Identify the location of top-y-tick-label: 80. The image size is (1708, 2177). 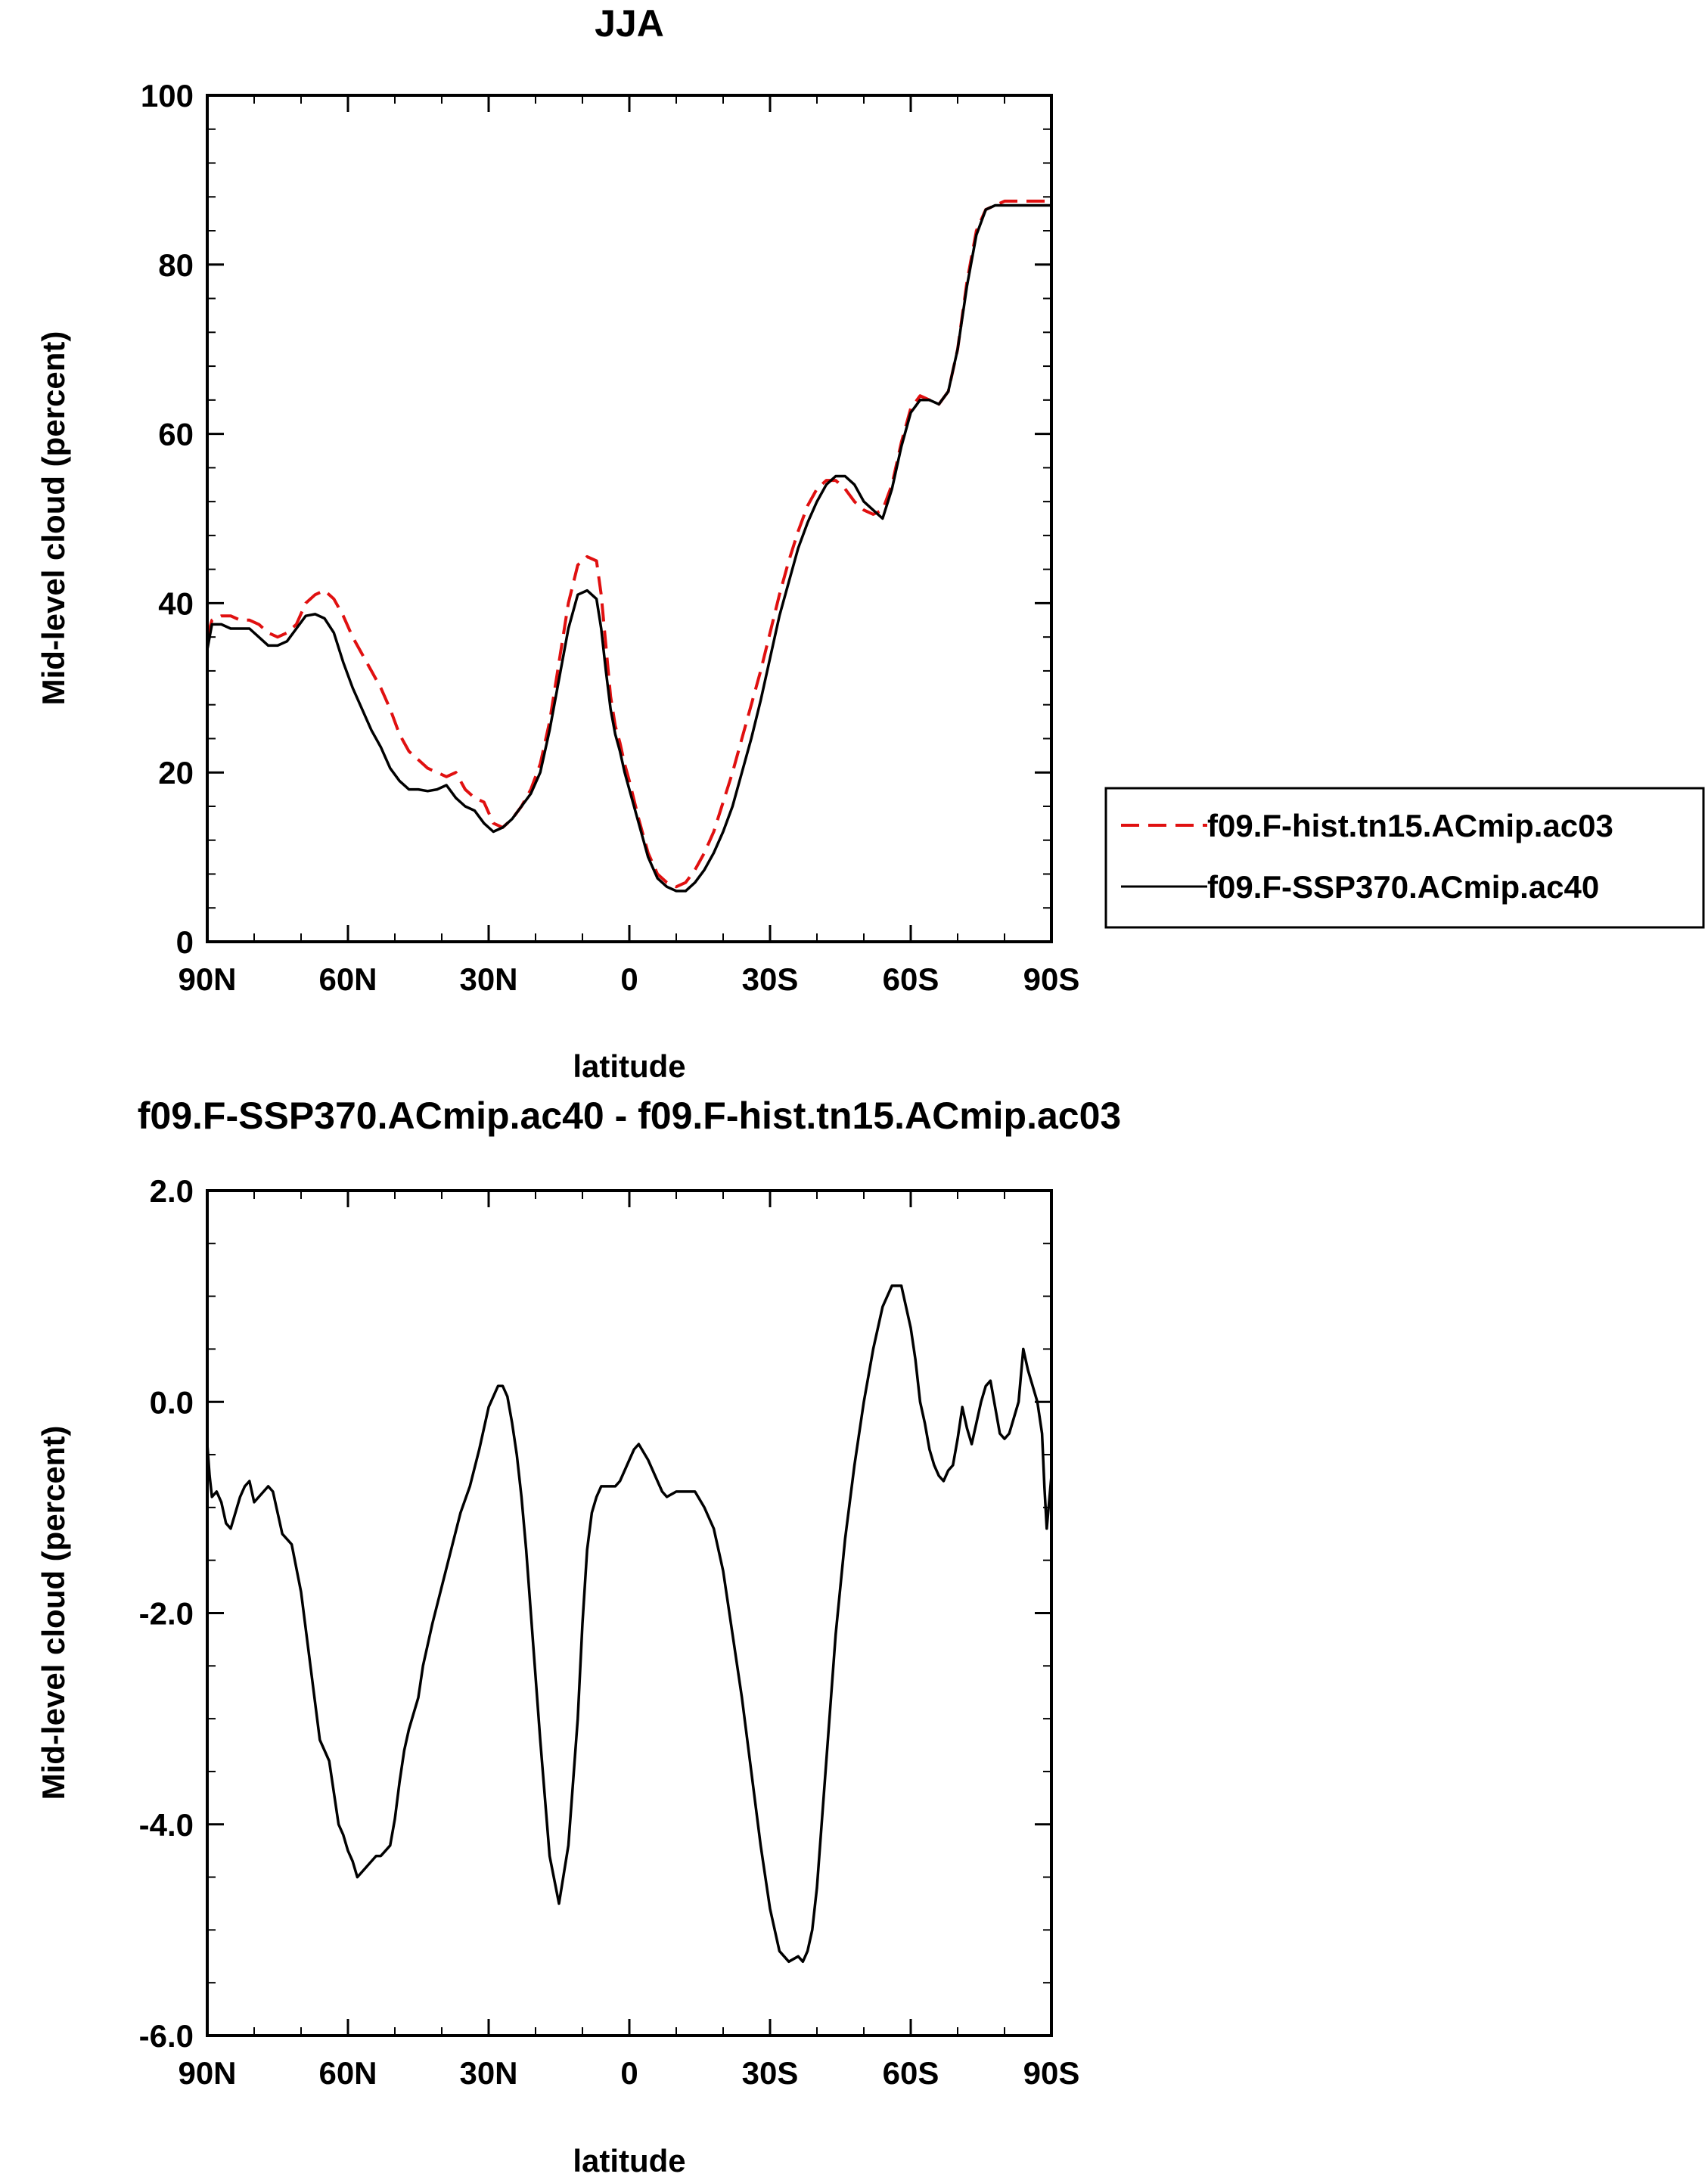
(176, 265).